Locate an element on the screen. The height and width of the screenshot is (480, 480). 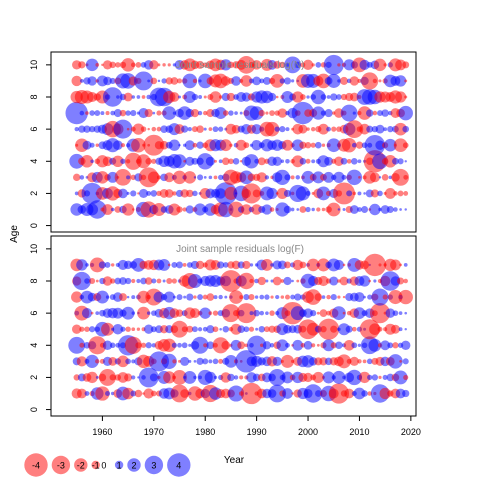
legend-label: -1 is located at coordinates (96, 466).